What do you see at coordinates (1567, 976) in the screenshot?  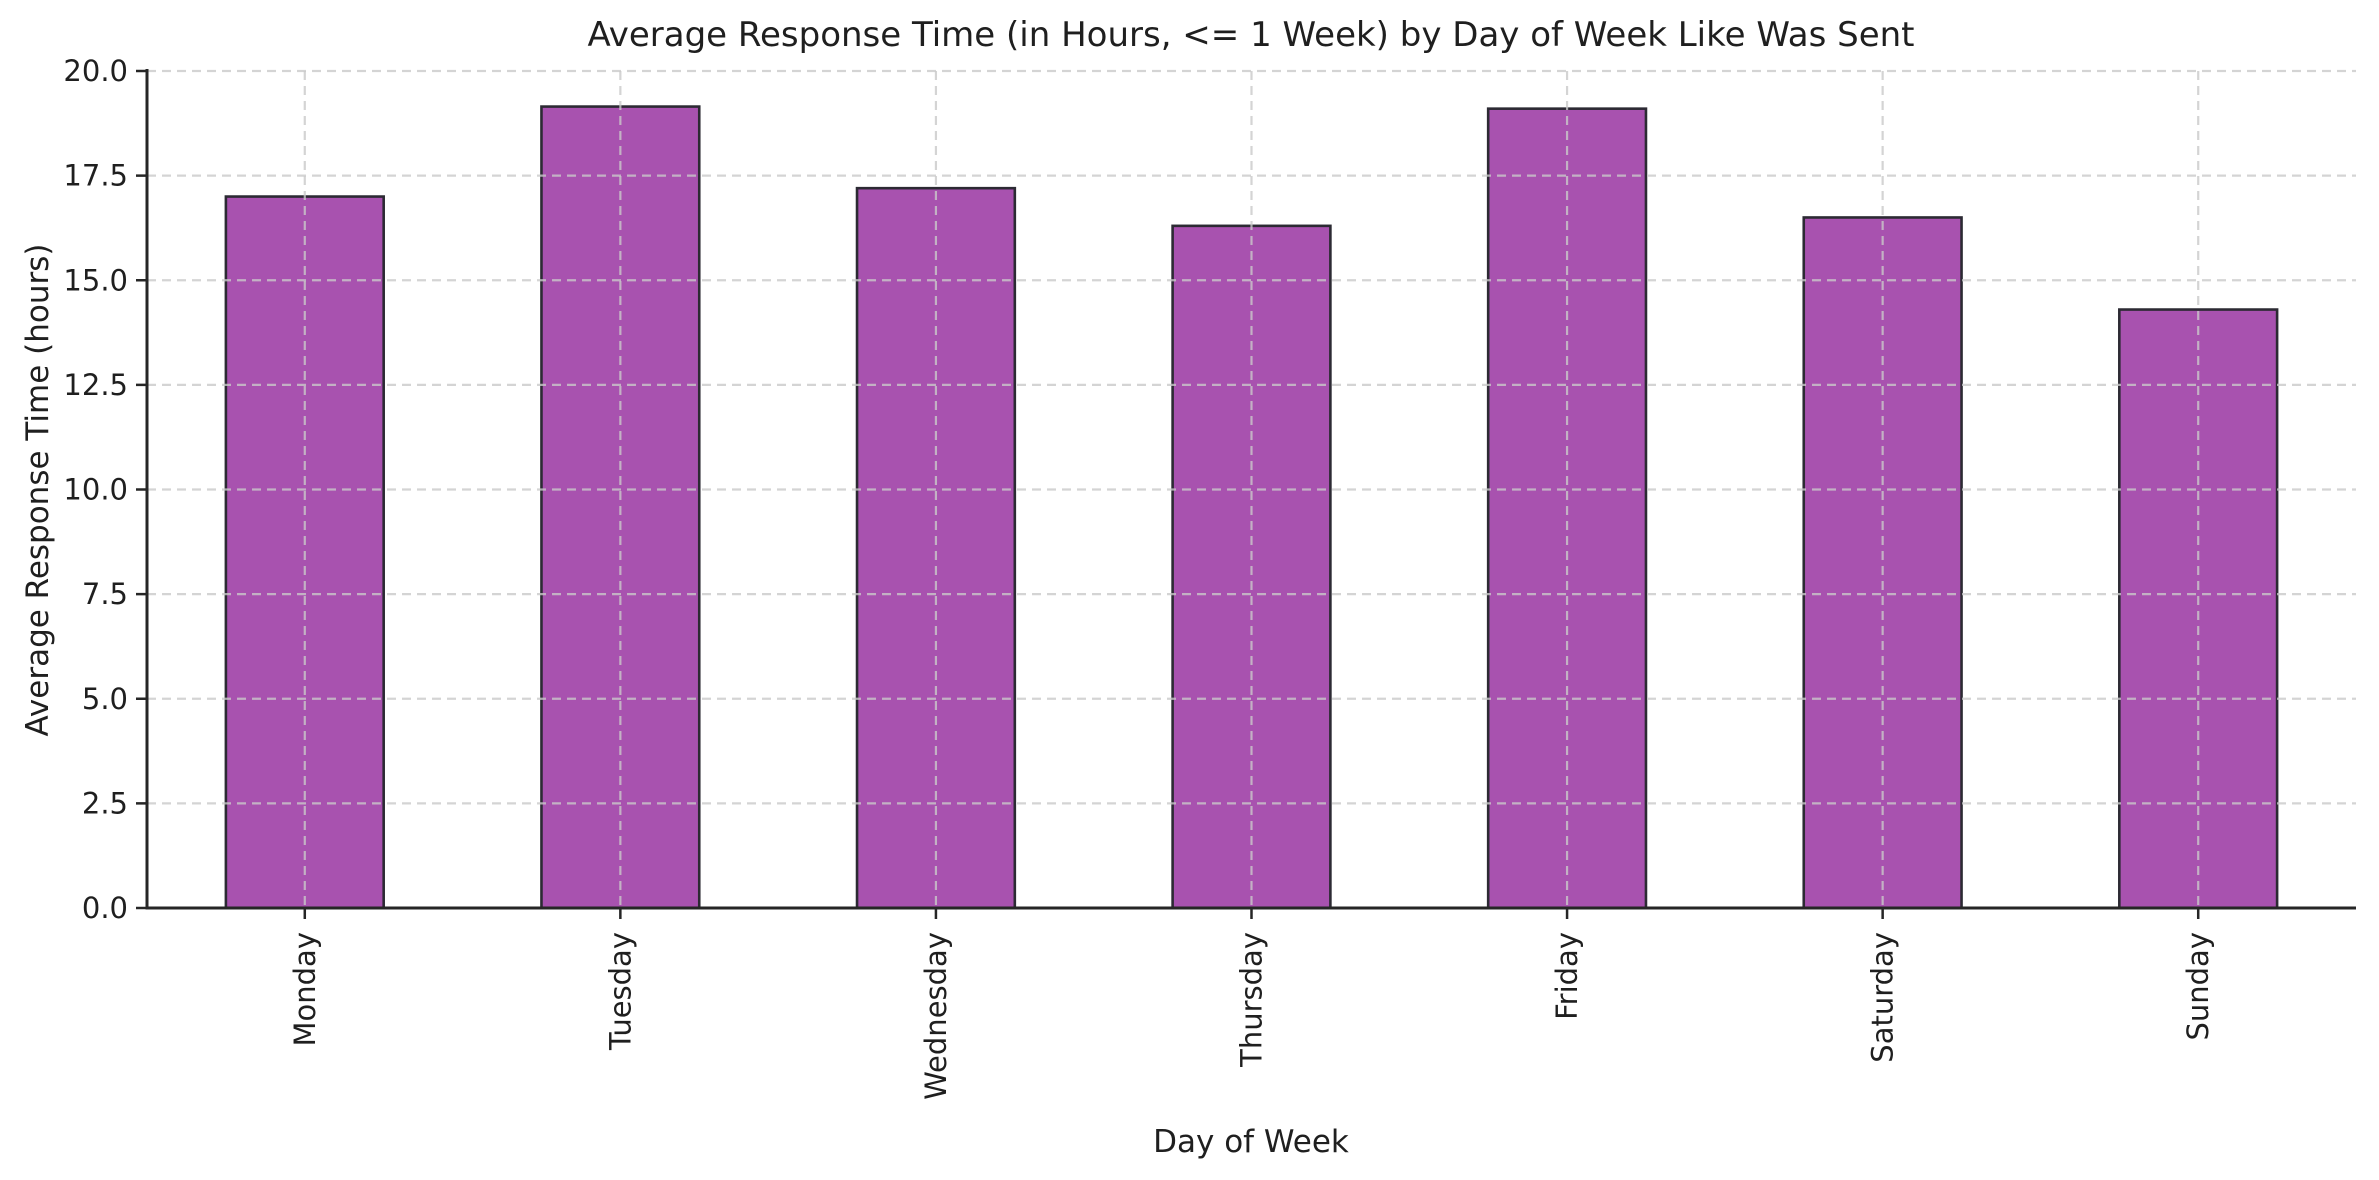 I see `x-tick-label-friday: Friday` at bounding box center [1567, 976].